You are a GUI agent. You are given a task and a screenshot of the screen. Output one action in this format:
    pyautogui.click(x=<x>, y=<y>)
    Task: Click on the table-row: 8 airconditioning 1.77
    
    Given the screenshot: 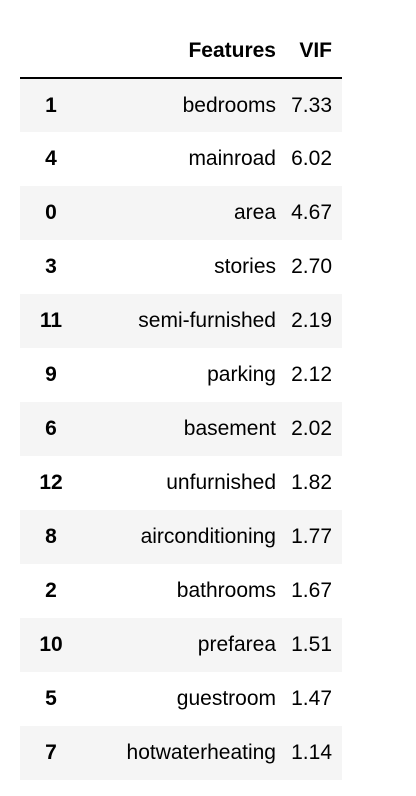 What is the action you would take?
    pyautogui.click(x=181, y=537)
    